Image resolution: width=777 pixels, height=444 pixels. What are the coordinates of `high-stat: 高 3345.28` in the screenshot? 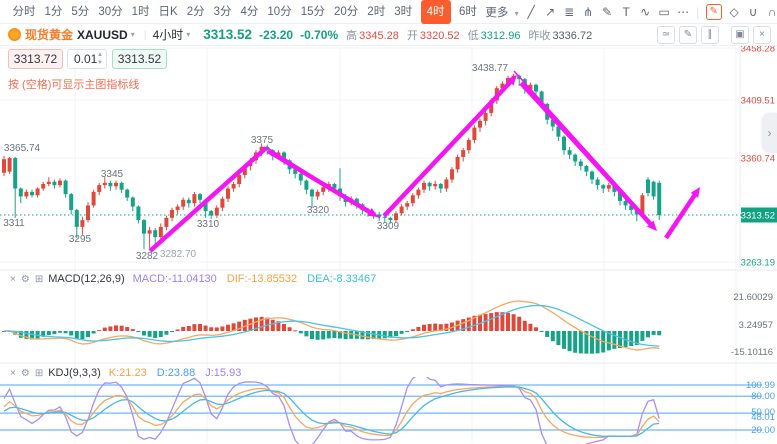 It's located at (372, 35).